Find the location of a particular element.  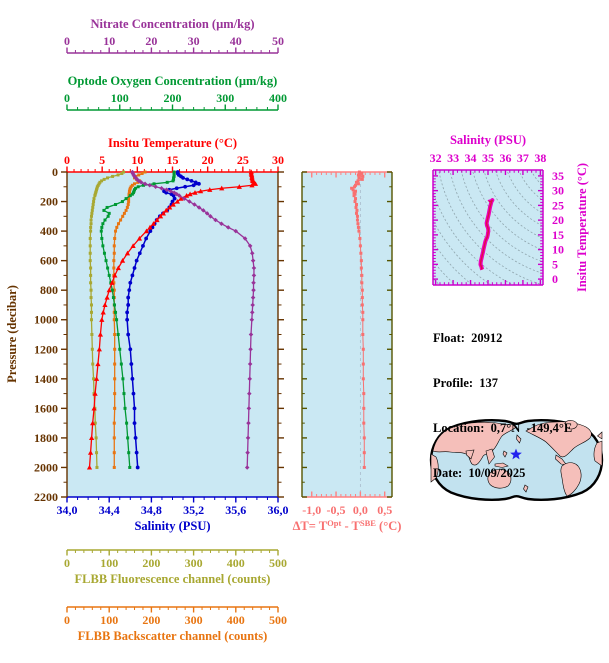

map-africa-left-sliver is located at coordinates (434, 468).